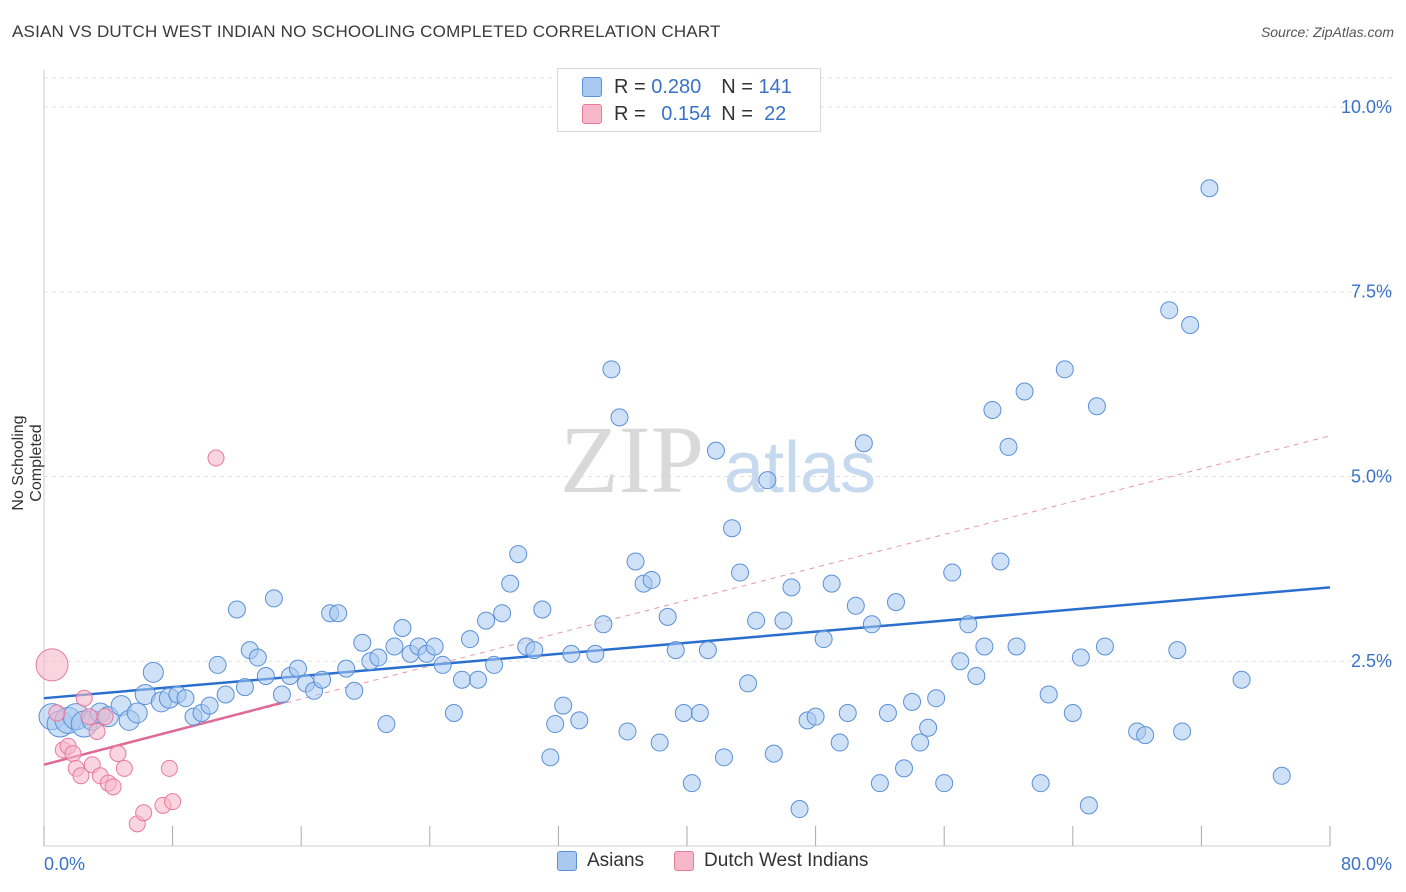 This screenshot has width=1406, height=892. I want to click on x-tick-label: 0.0%, so click(64, 864).